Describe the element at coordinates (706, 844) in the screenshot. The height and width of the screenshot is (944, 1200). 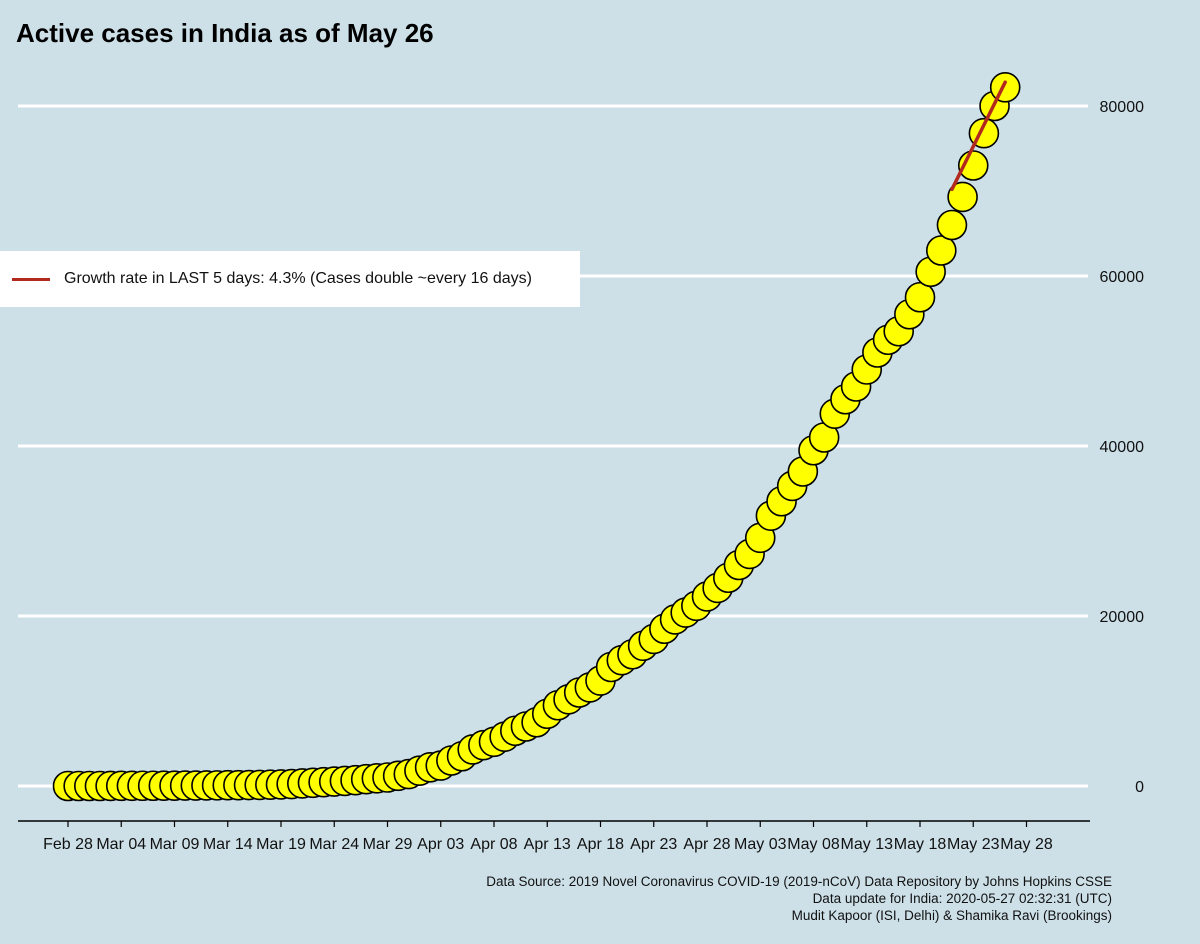
I see `x-tick-label: Apr 28` at that location.